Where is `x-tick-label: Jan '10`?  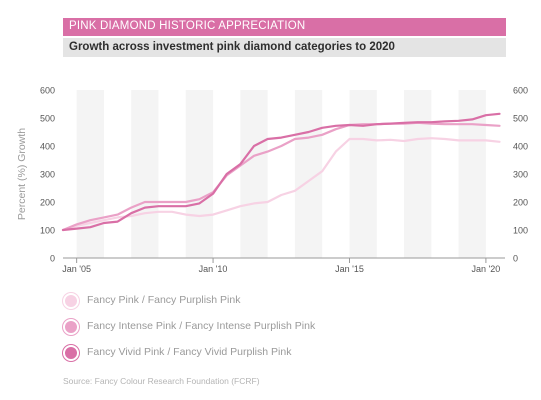
x-tick-label: Jan '10 is located at coordinates (213, 269).